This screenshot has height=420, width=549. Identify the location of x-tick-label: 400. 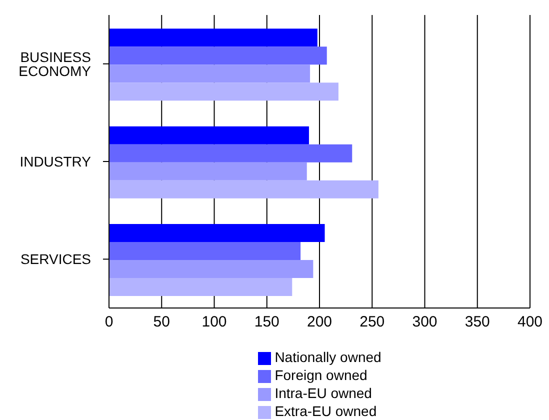
(530, 322).